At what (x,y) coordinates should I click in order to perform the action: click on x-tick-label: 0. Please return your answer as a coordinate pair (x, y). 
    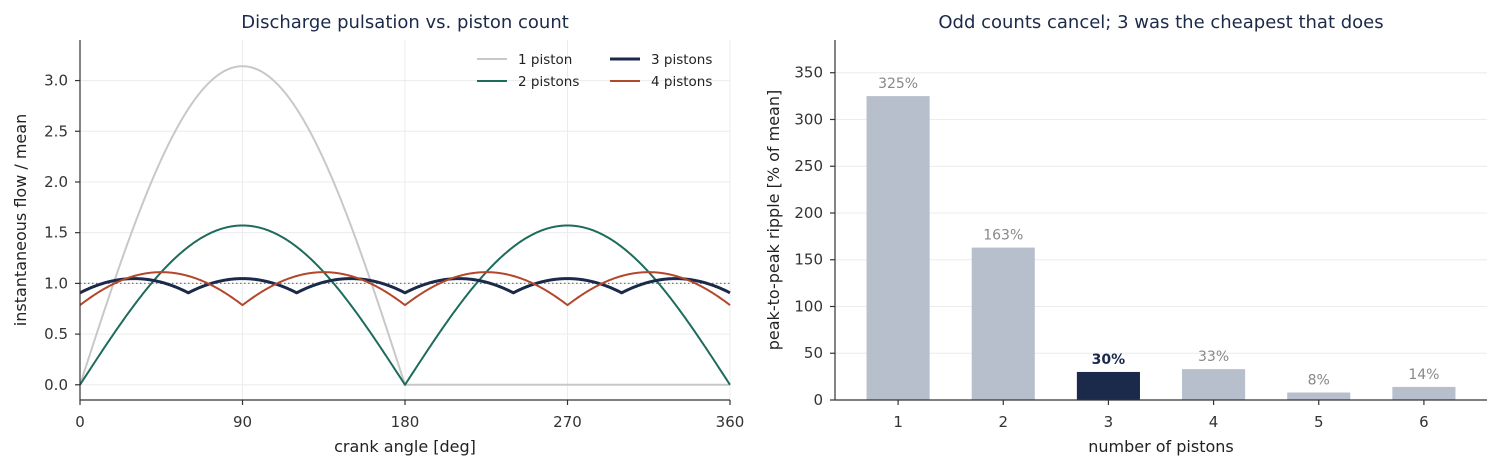
    Looking at the image, I should click on (80, 422).